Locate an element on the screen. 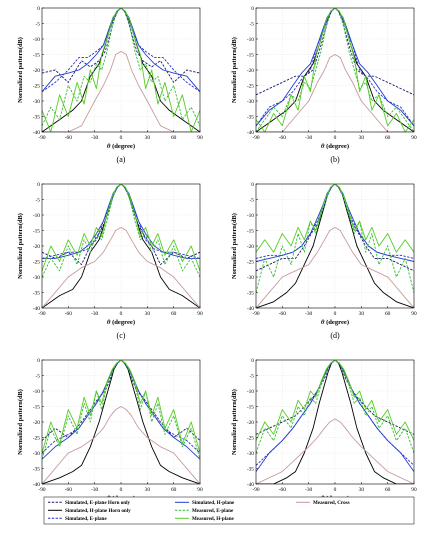 This screenshot has height=550, width=432. x-axis-unit: (degree) is located at coordinates (122, 146).